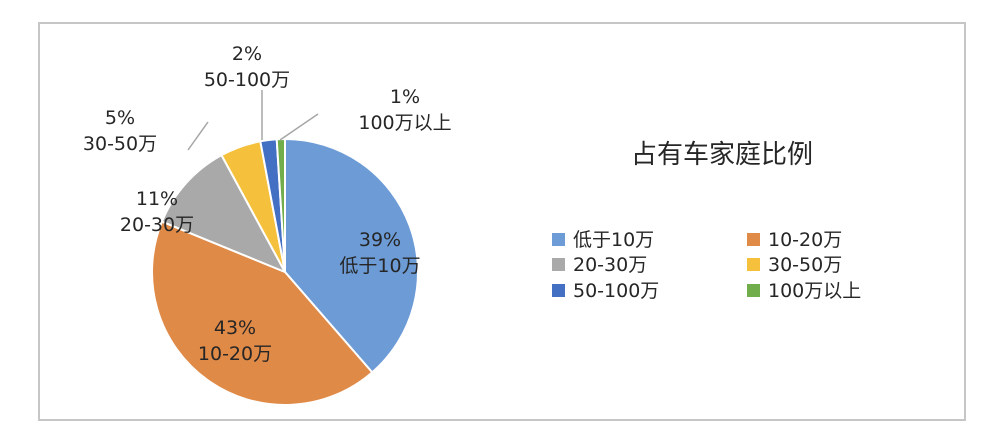 This screenshot has height=445, width=1004. What do you see at coordinates (722, 155) in the screenshot?
I see `chart-title: 占有车家庭比例` at bounding box center [722, 155].